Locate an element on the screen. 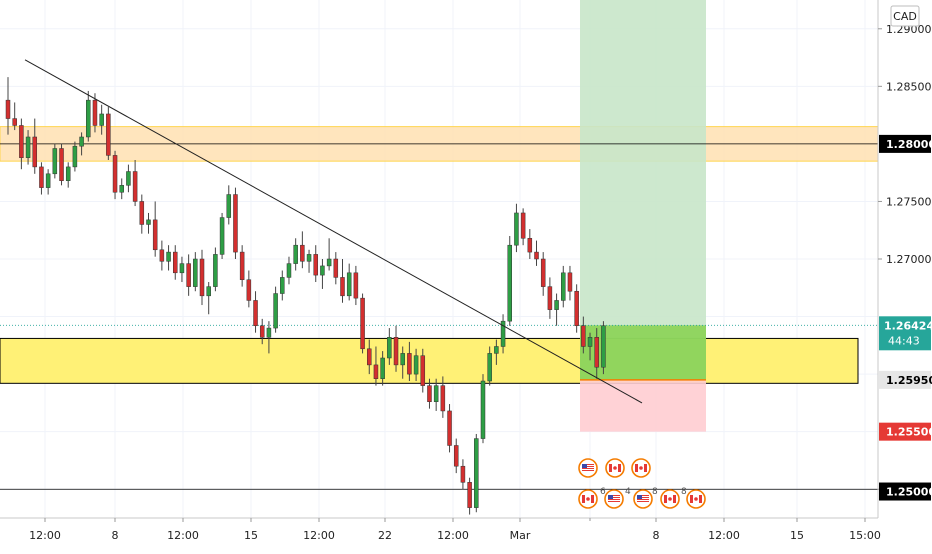 Image resolution: width=932 pixels, height=554 pixels. current-price-tag is located at coordinates (905, 333).